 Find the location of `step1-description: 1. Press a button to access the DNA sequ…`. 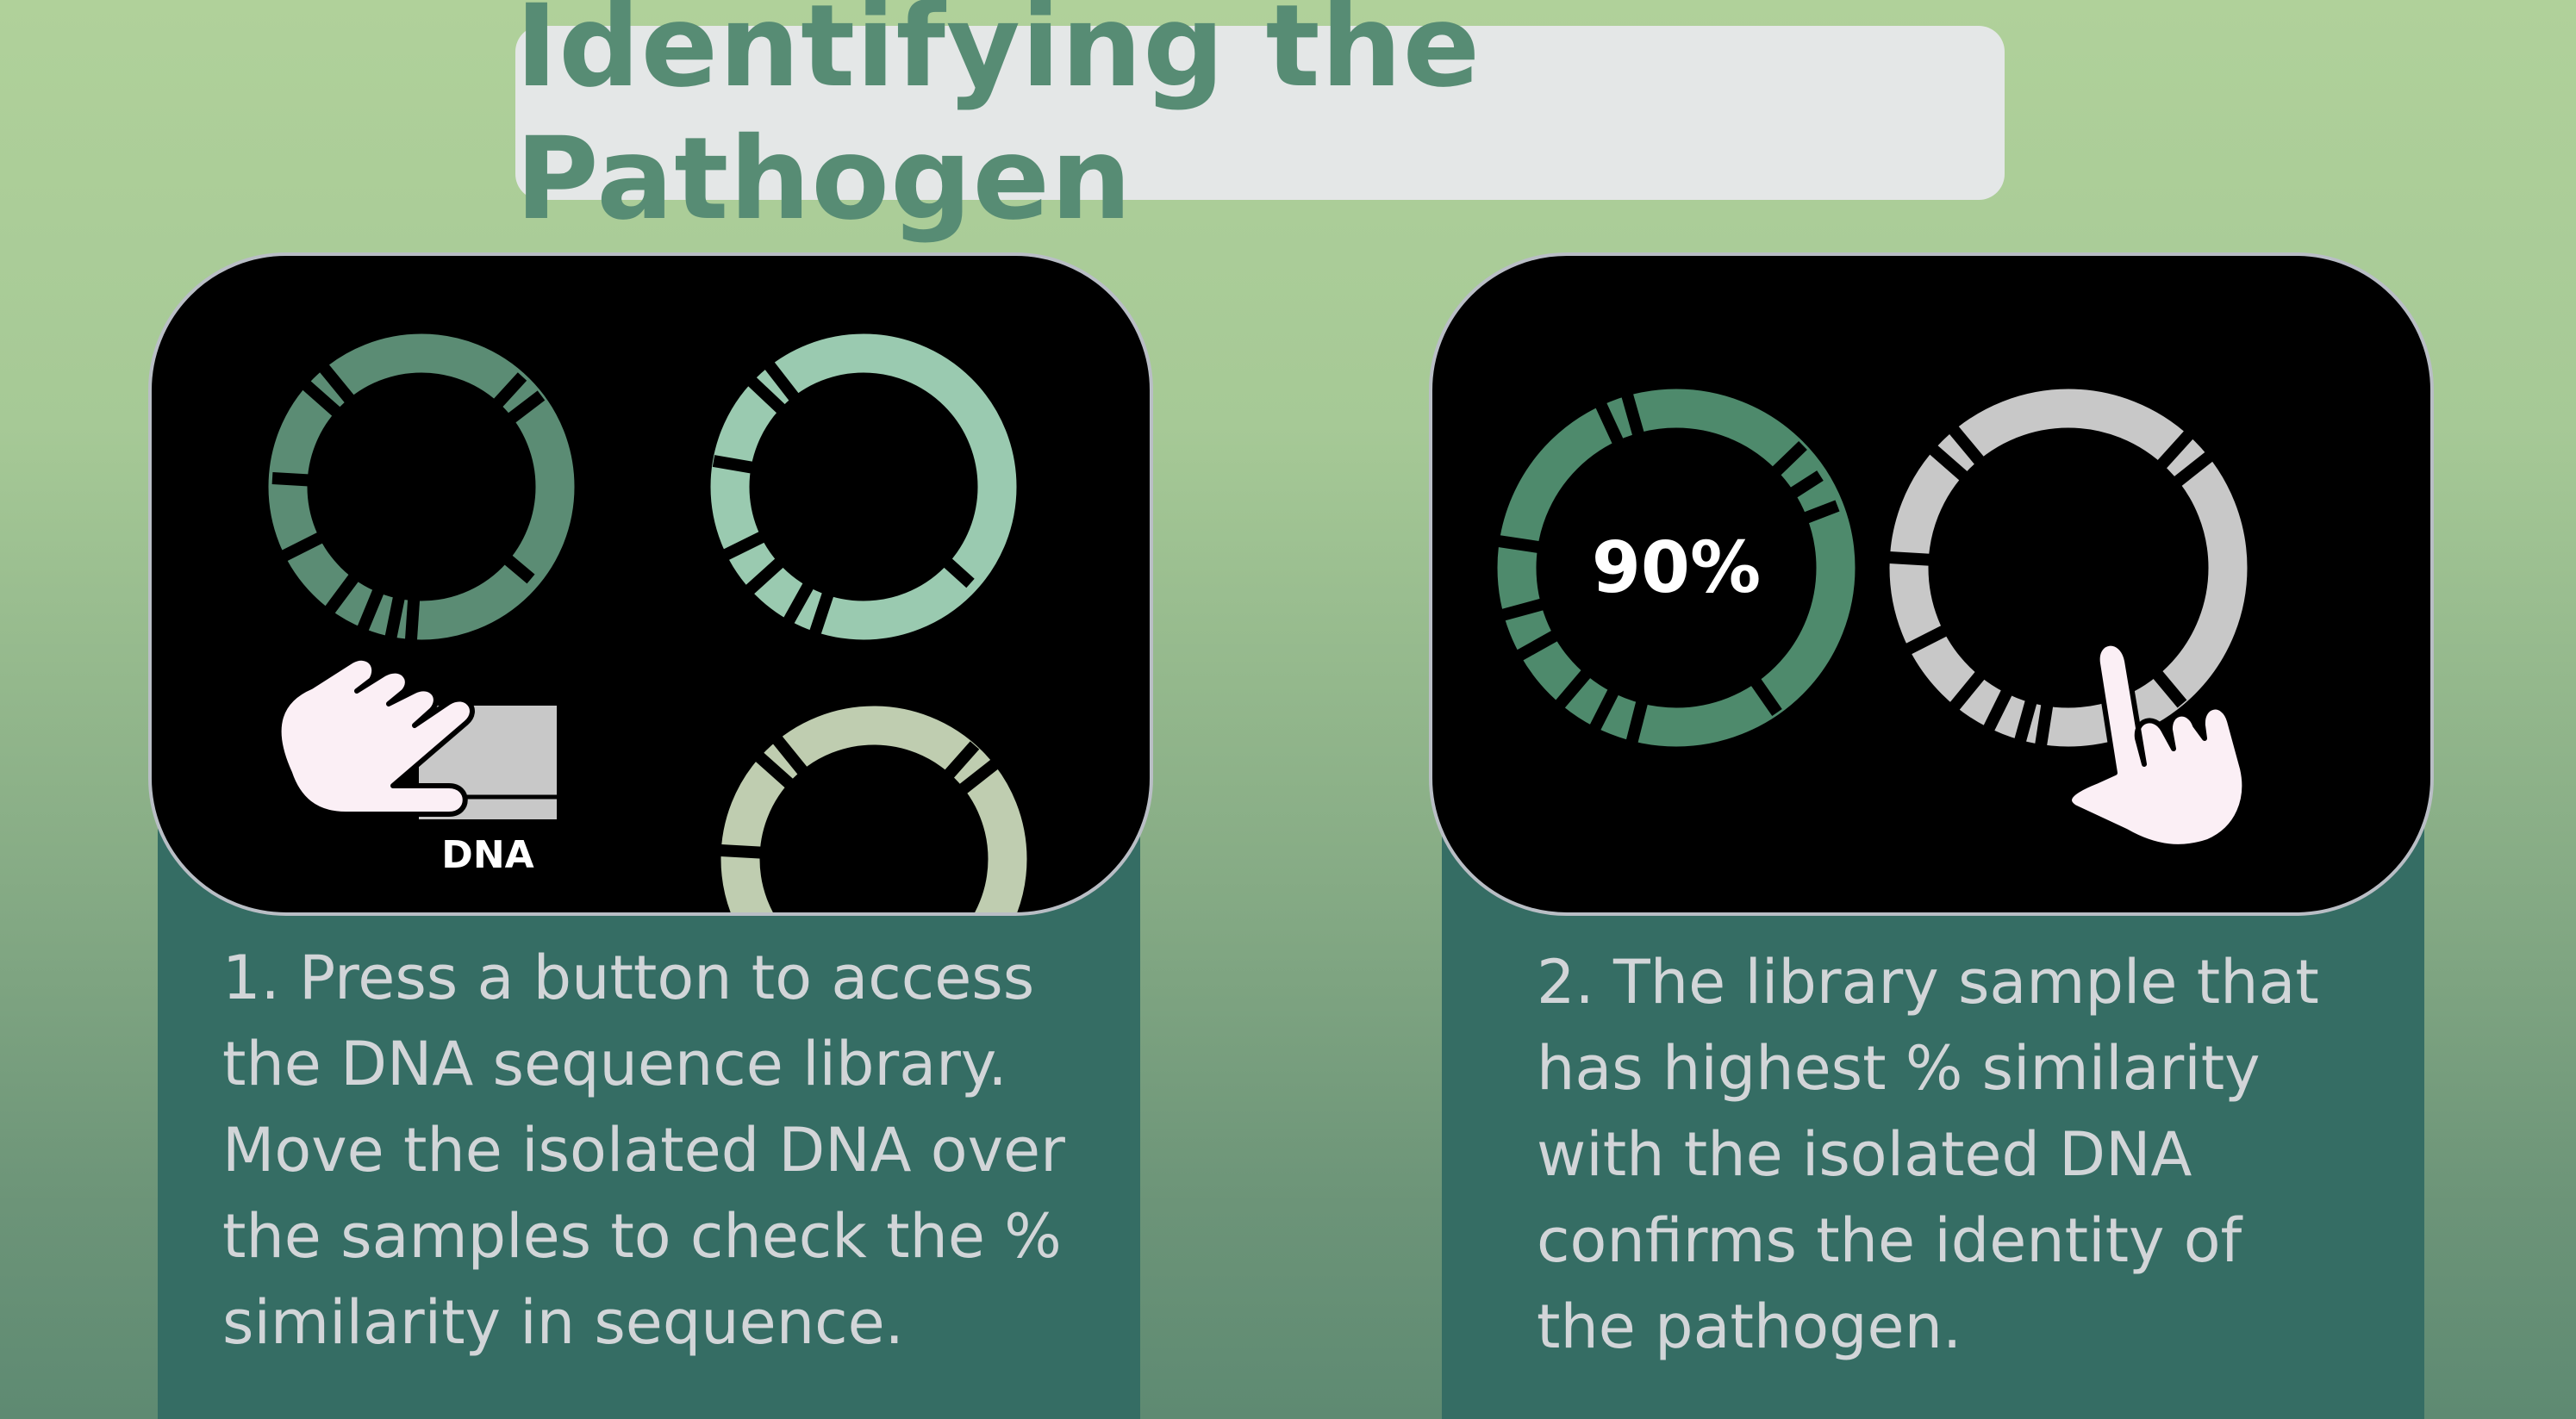

step1-description: 1. Press a button to access the DNA sequ… is located at coordinates (643, 1150).